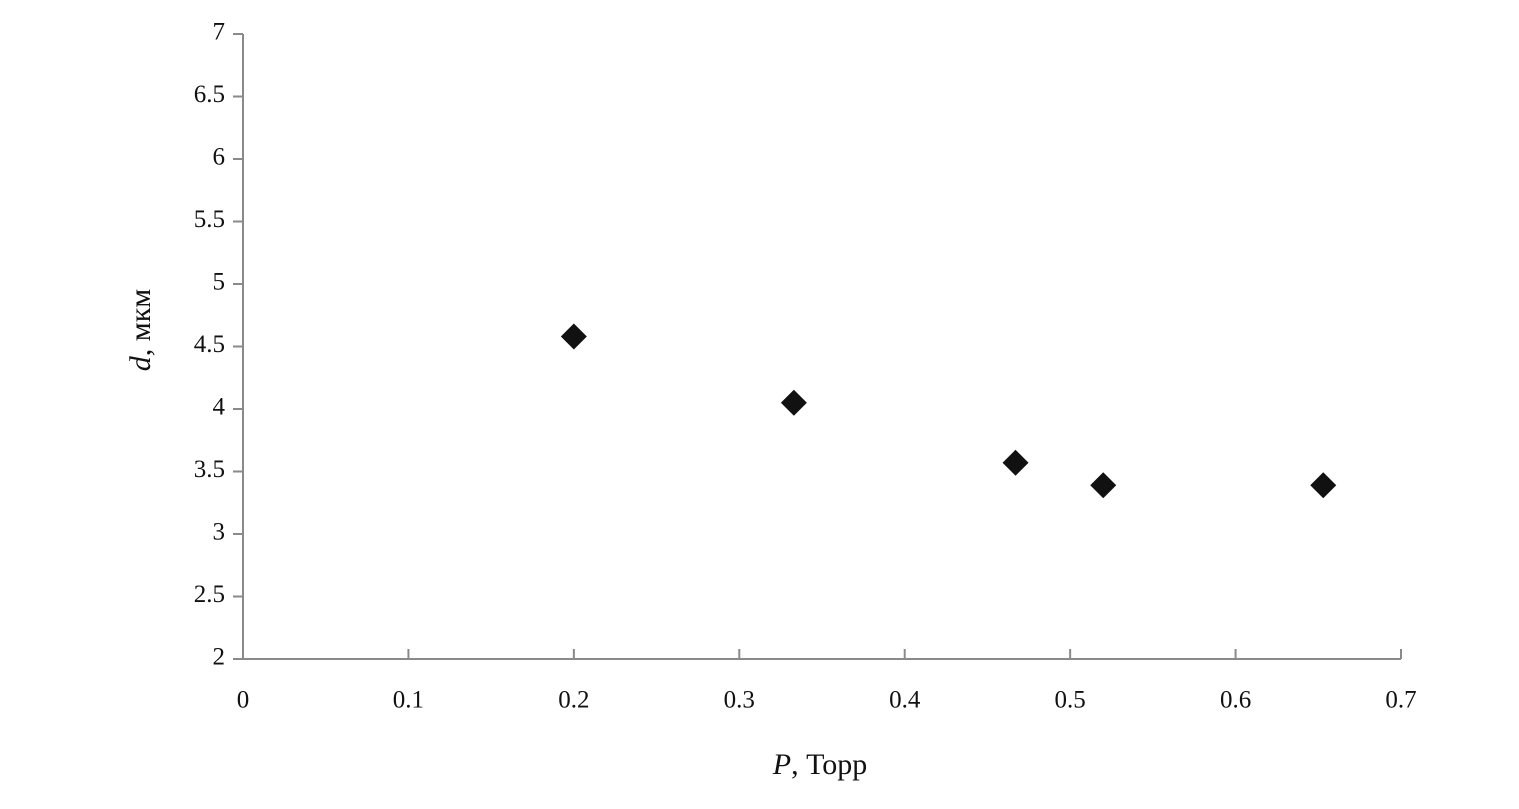 The height and width of the screenshot is (809, 1519). I want to click on x-axis-unit: , Торр, so click(829, 764).